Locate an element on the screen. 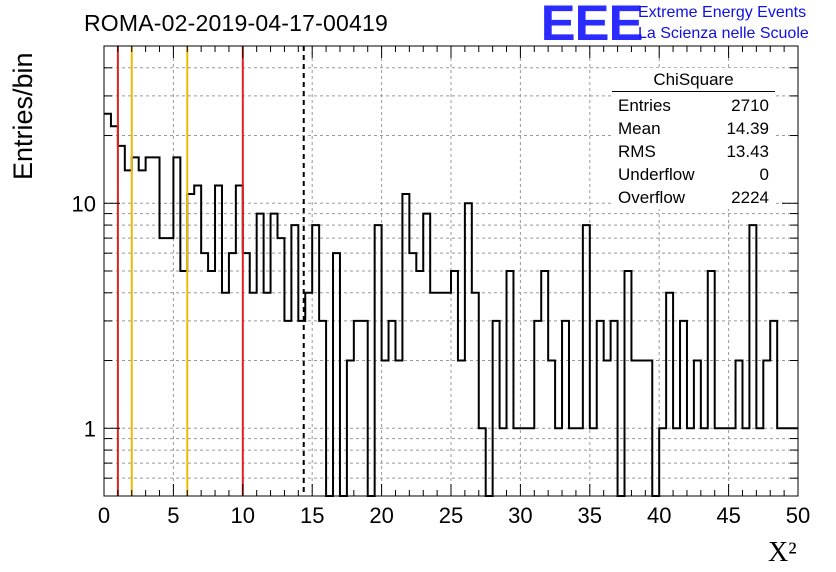 Image resolution: width=836 pixels, height=572 pixels. x-tick-label: 20 is located at coordinates (381, 515).